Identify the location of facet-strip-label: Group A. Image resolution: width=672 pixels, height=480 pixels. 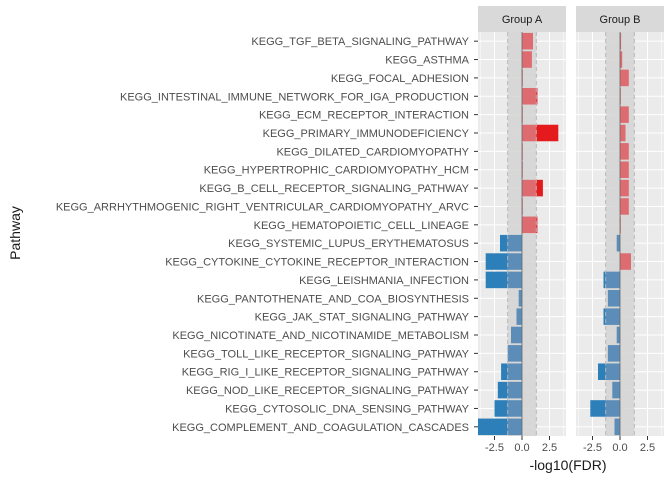
(522, 20).